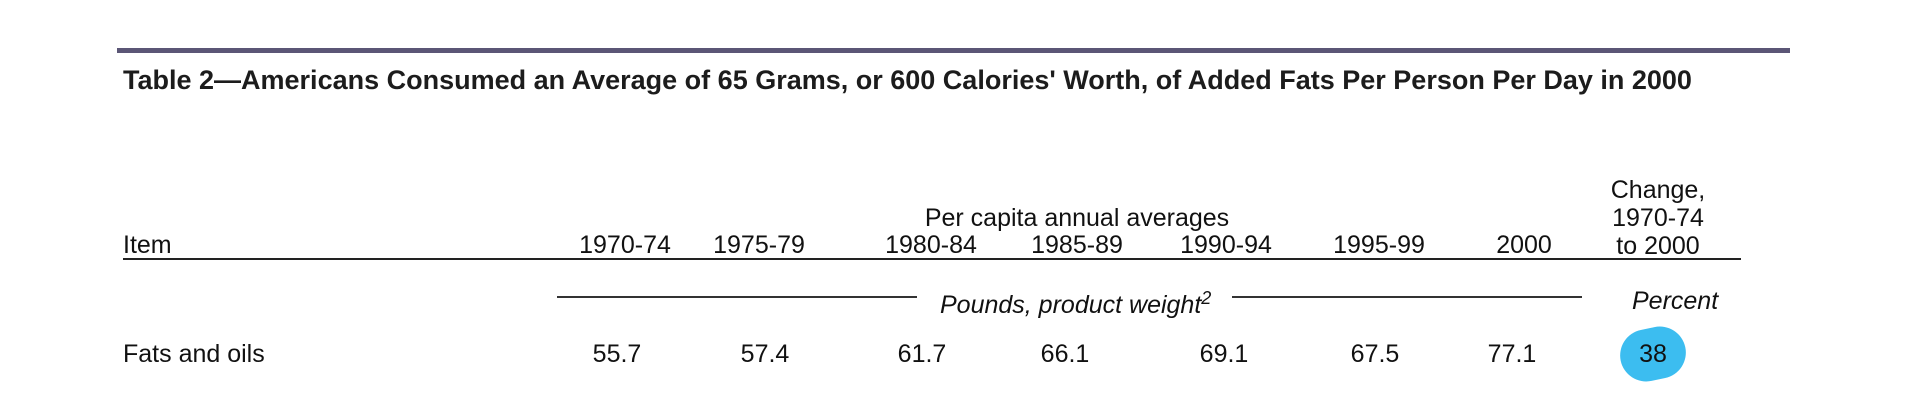  I want to click on top-rule, so click(953, 50).